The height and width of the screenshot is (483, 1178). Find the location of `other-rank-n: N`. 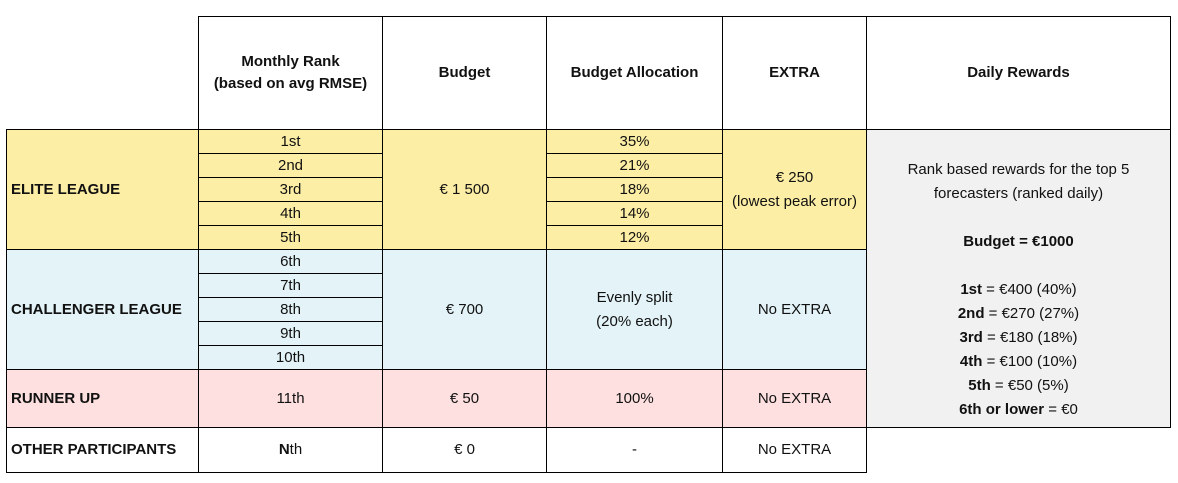

other-rank-n: N is located at coordinates (284, 449).